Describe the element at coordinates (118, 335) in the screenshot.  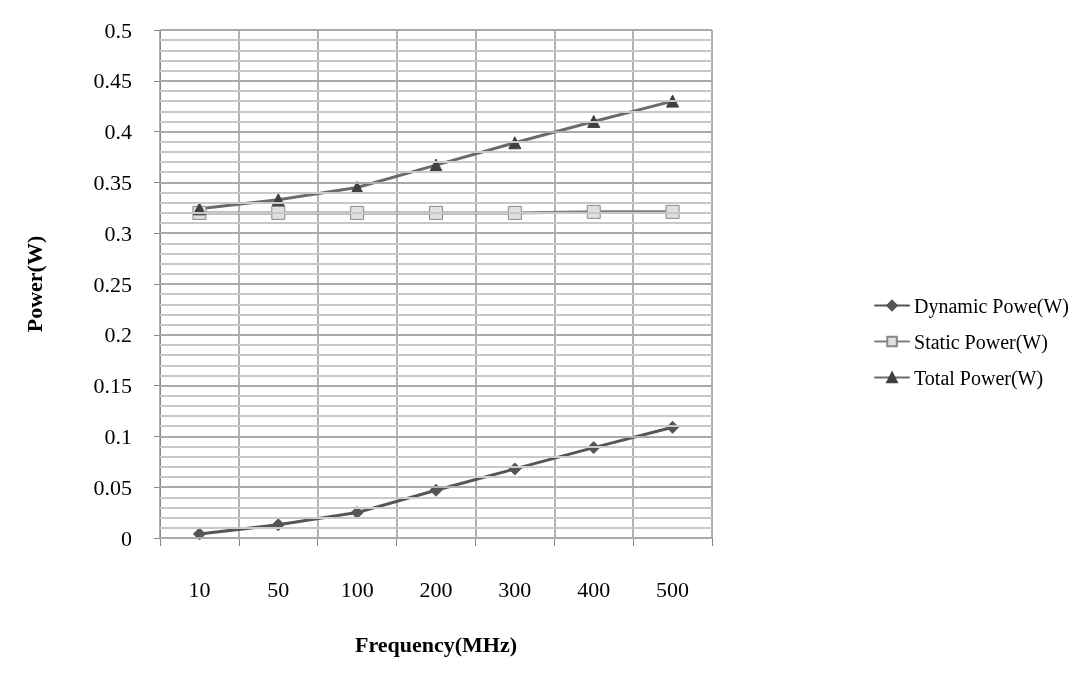
I see `y-tick-label: 0.2` at that location.